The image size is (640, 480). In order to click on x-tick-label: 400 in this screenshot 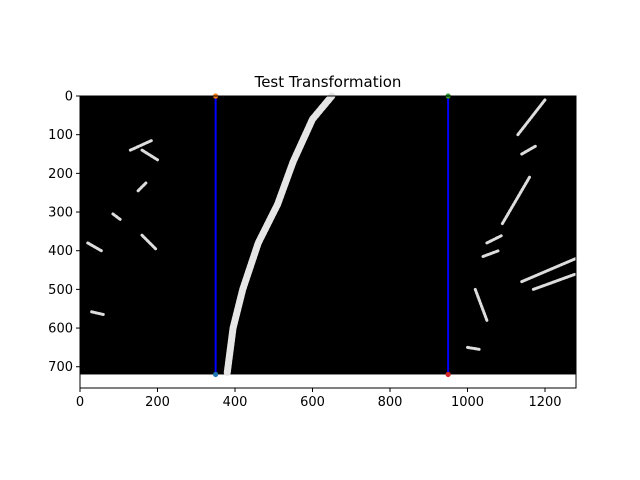, I will do `click(235, 402)`.